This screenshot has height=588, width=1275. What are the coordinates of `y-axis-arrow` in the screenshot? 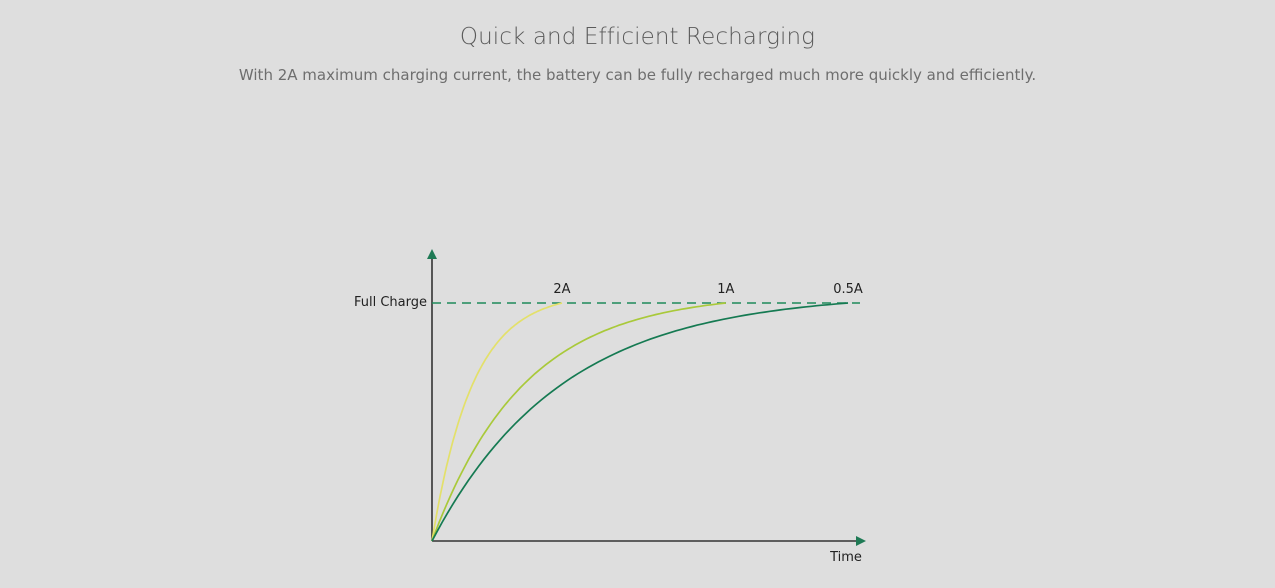 It's located at (432, 254).